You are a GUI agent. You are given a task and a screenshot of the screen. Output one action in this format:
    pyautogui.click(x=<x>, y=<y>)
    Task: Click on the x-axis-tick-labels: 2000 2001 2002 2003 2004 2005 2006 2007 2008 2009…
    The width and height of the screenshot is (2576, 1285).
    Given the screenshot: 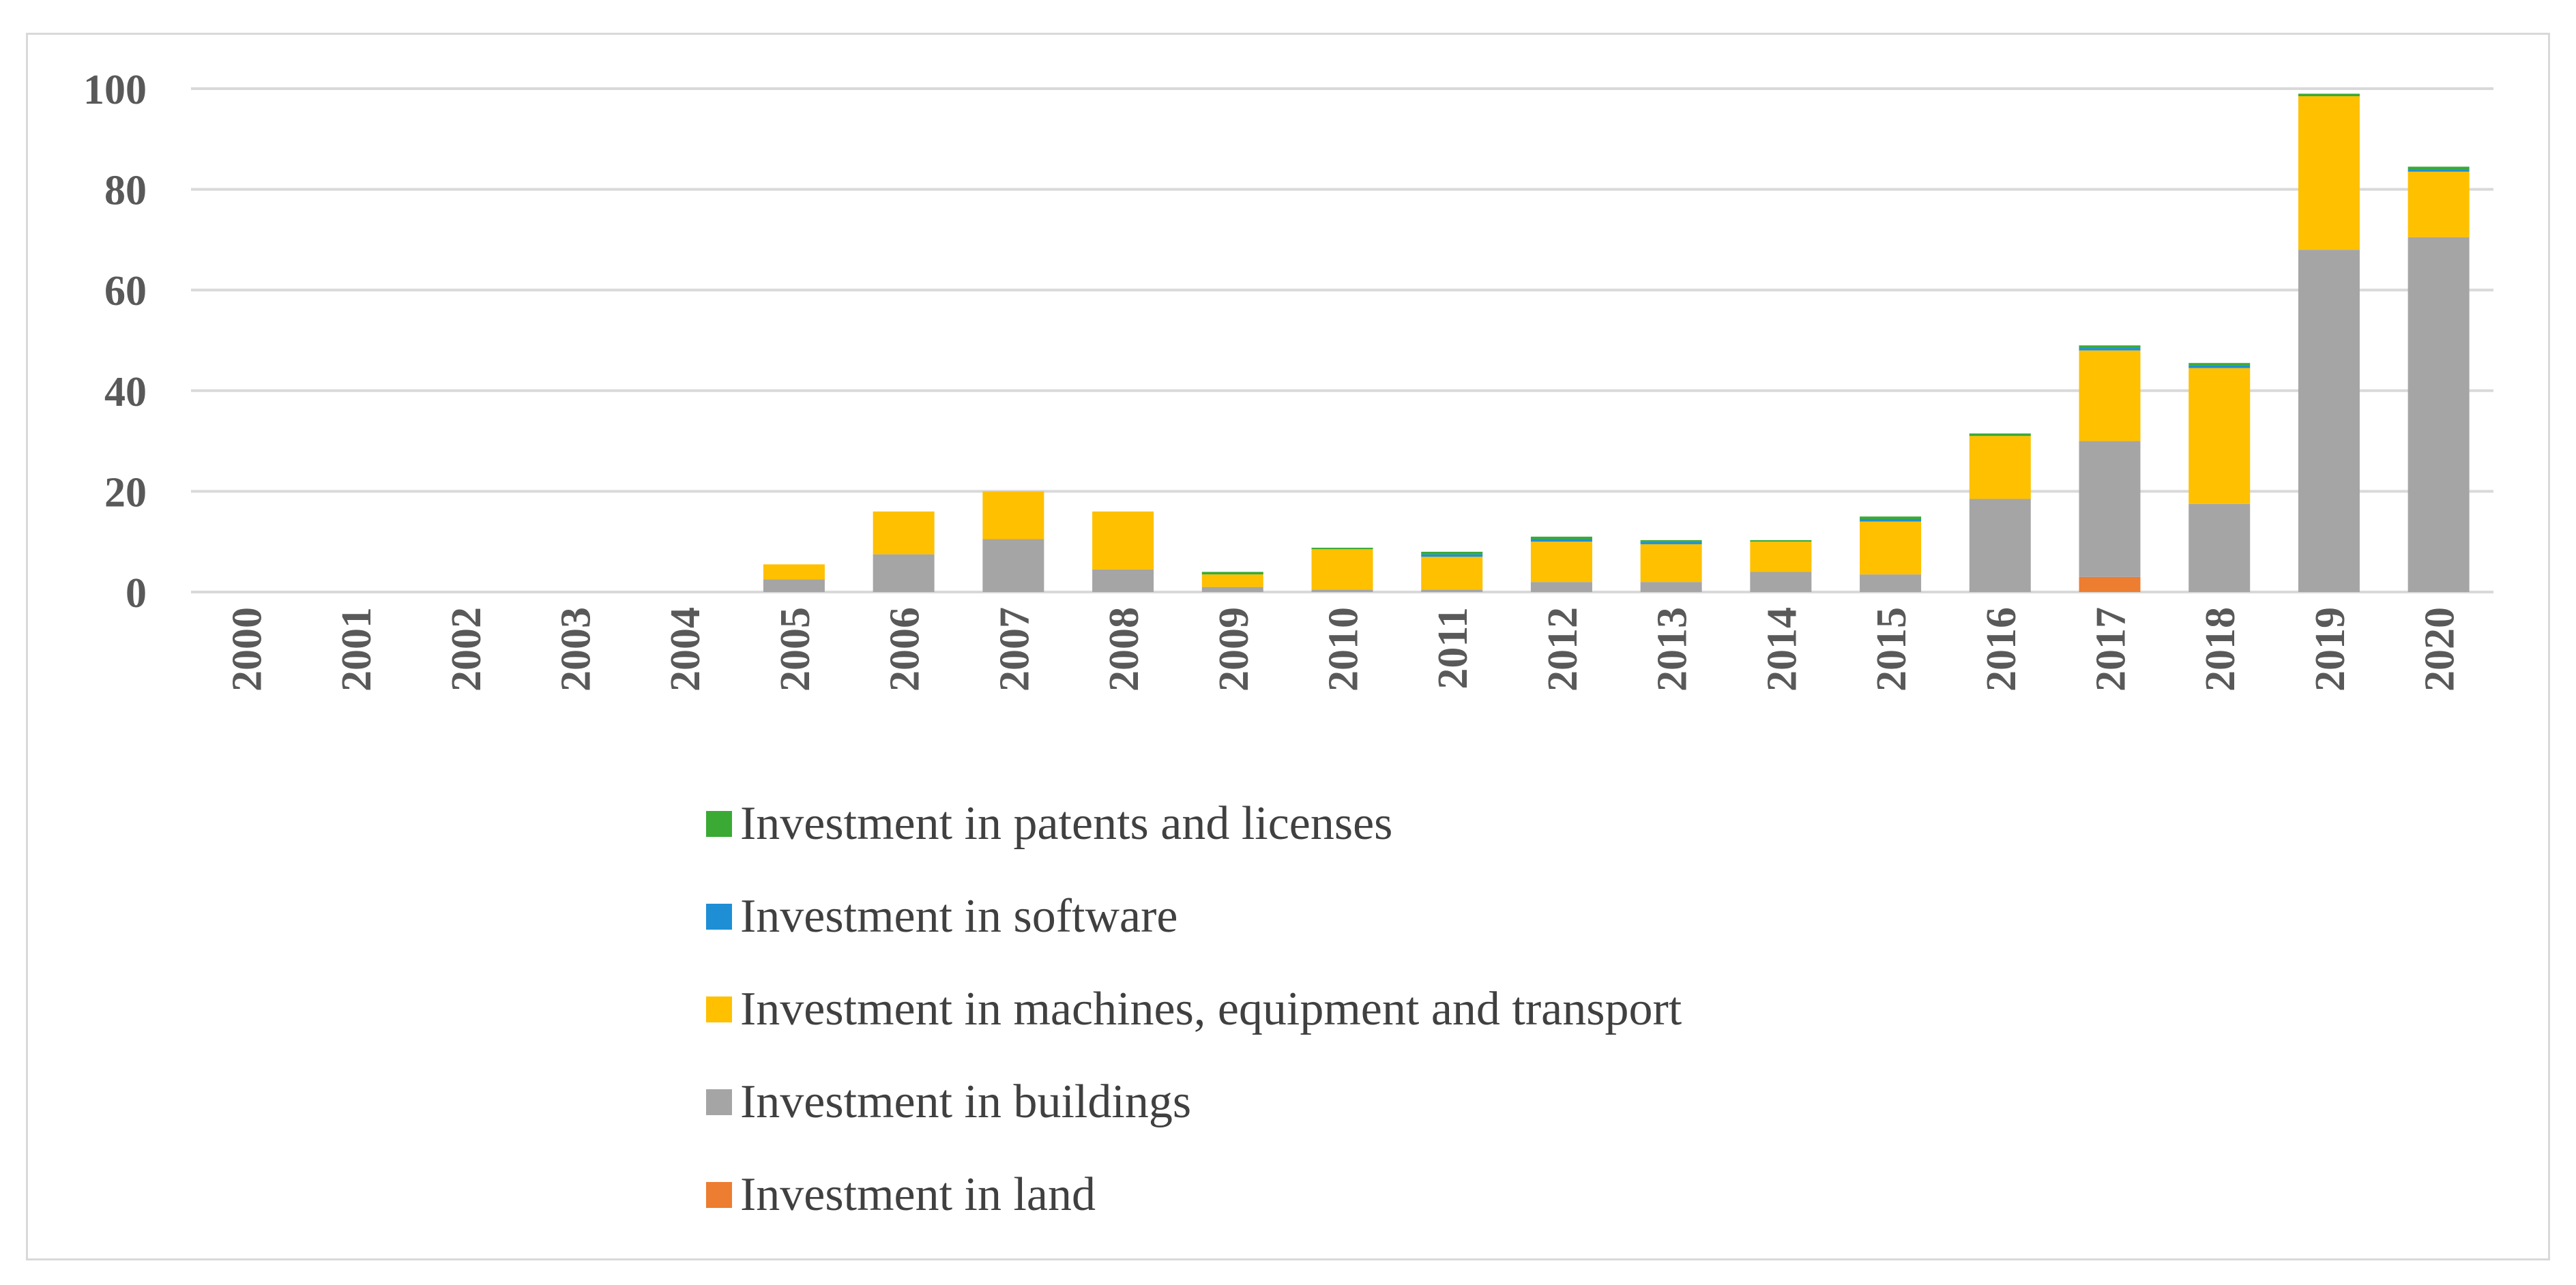 What is the action you would take?
    pyautogui.click(x=1343, y=649)
    